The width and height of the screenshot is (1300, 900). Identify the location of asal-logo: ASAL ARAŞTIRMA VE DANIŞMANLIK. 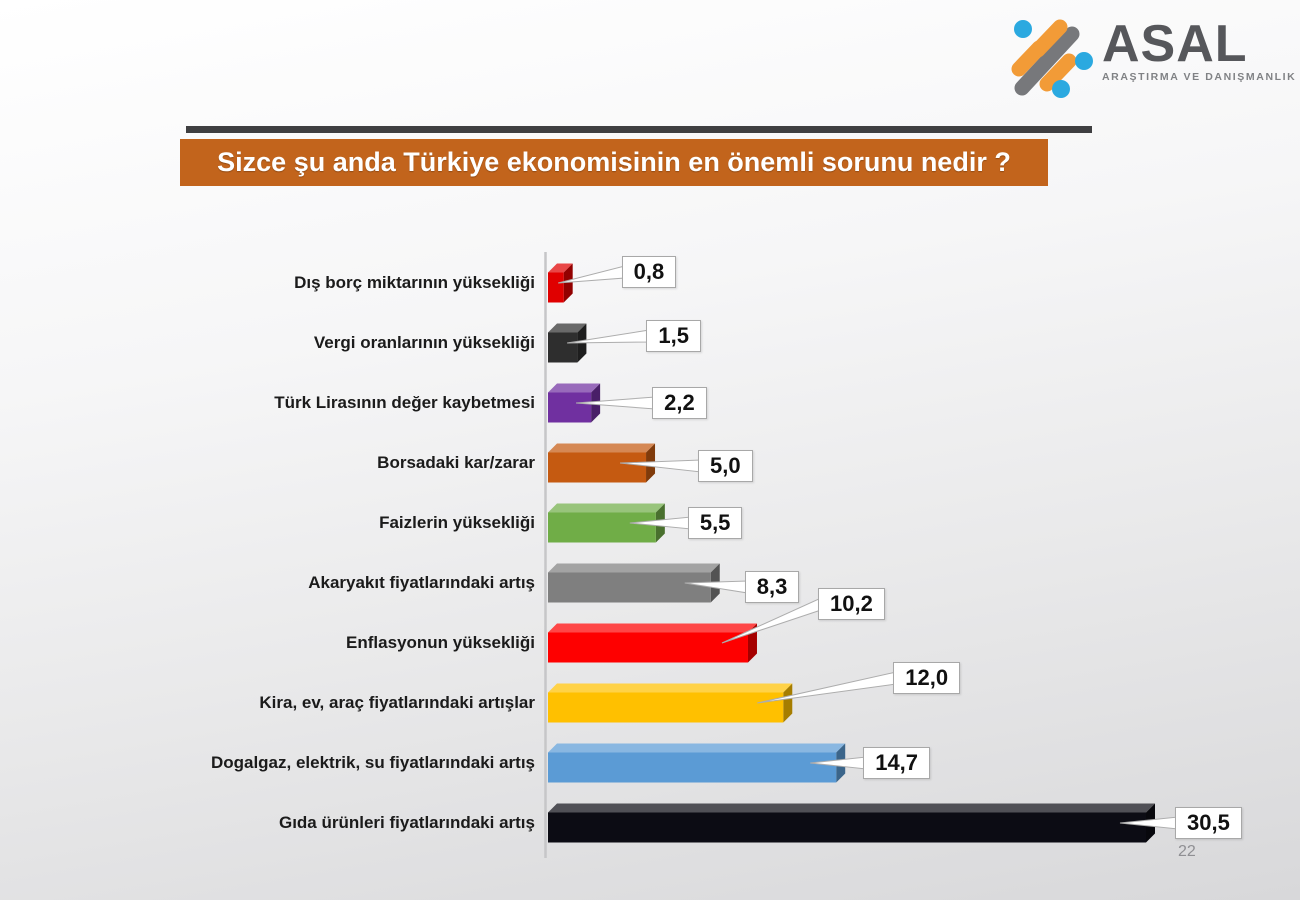
(1152, 56).